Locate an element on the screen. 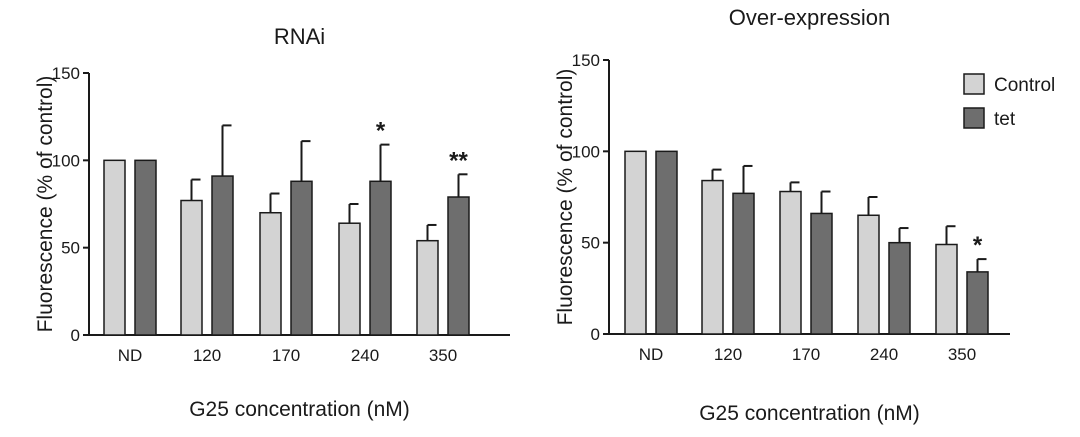  legend-swatch-control is located at coordinates (974, 84).